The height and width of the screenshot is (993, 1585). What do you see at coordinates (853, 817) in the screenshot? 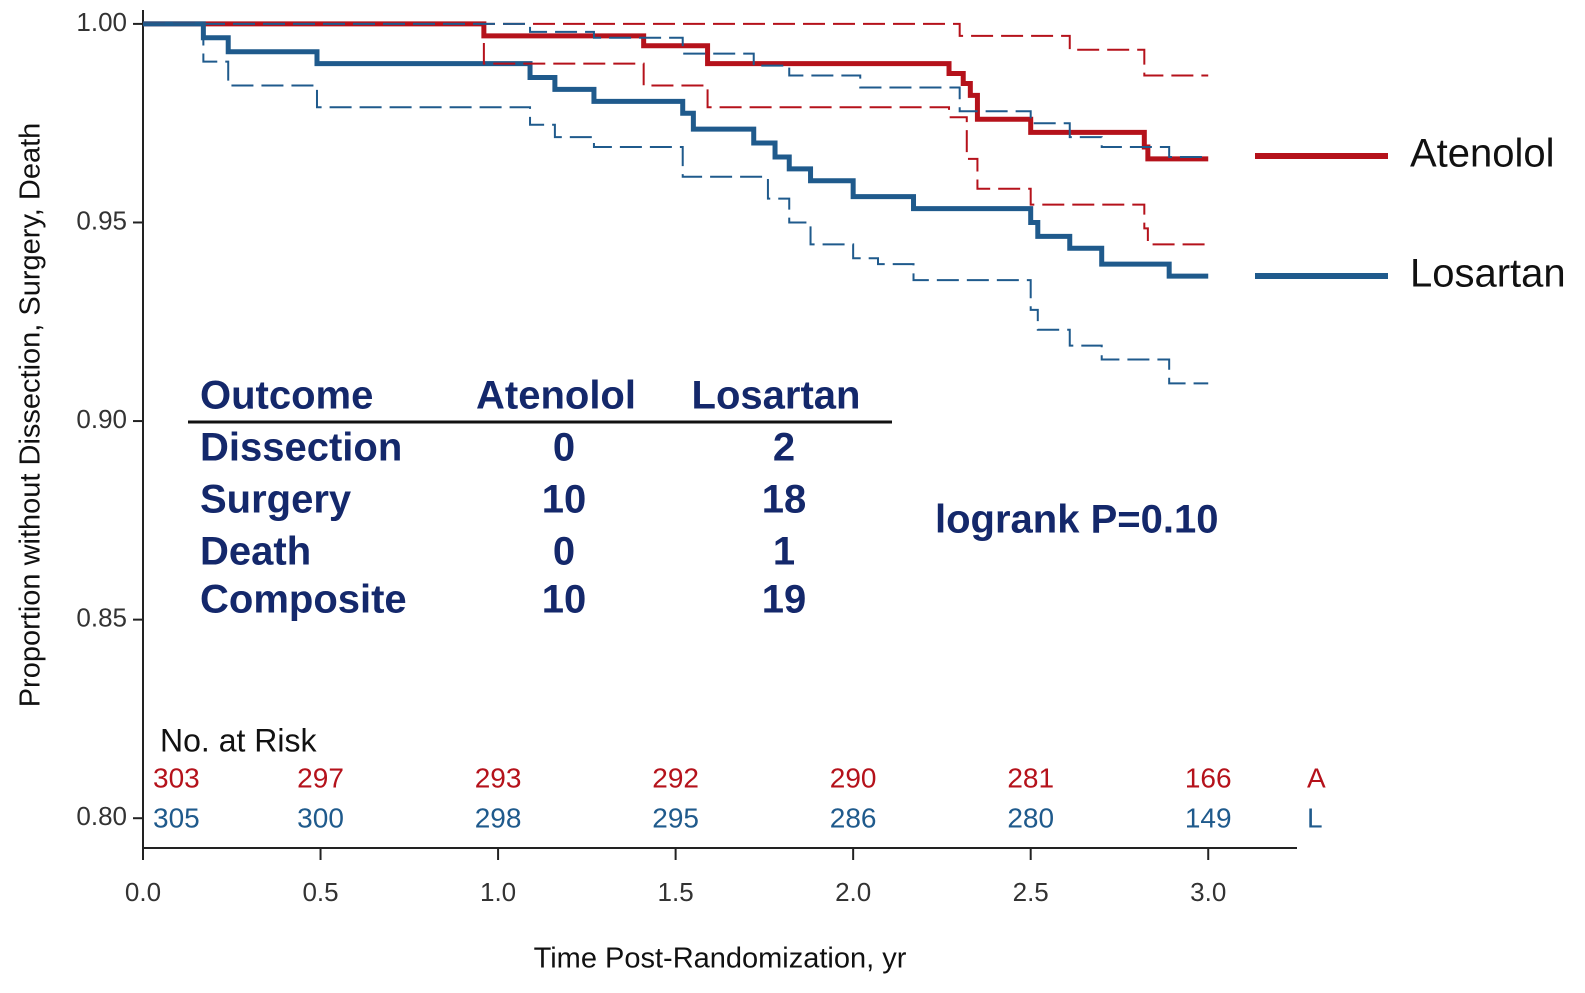
I see `risk-count: 286` at bounding box center [853, 817].